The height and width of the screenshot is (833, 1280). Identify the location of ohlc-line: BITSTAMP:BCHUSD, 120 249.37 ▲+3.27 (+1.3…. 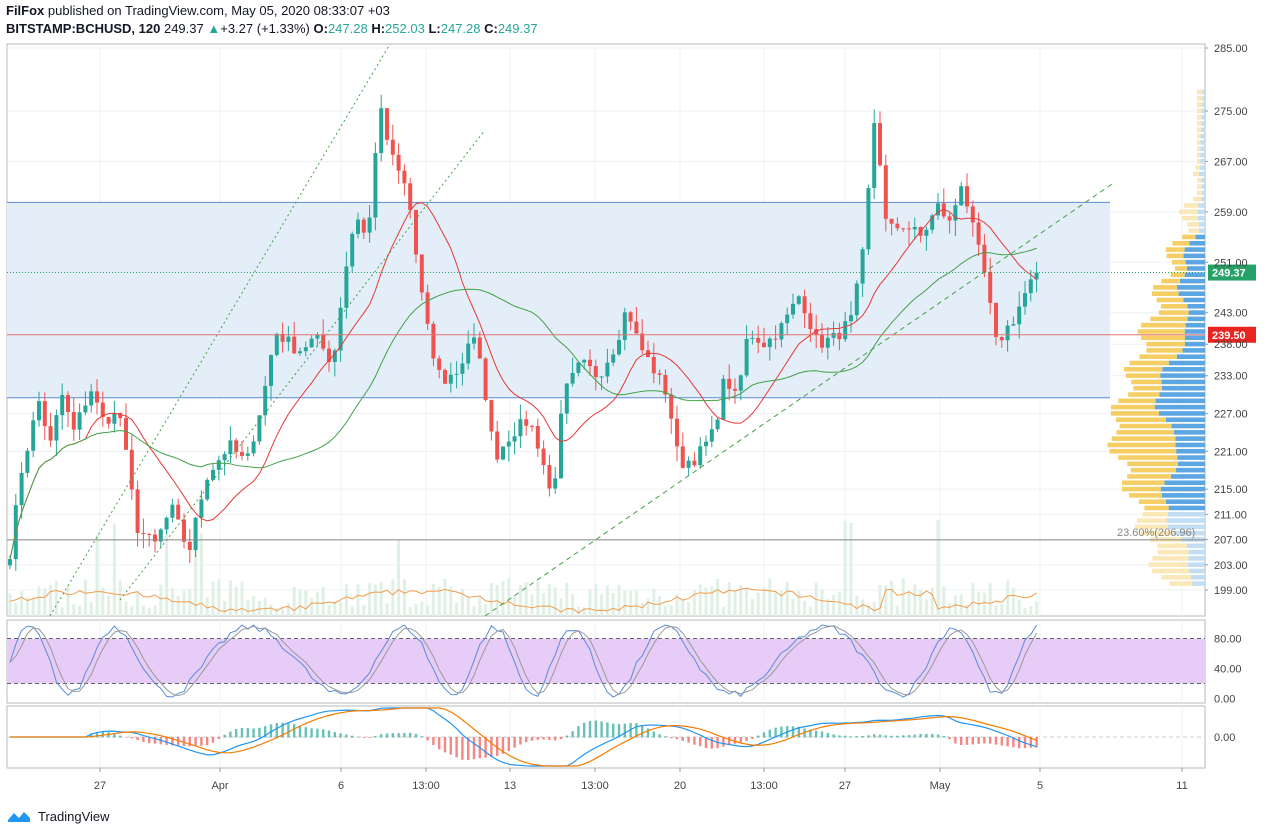
(456, 29).